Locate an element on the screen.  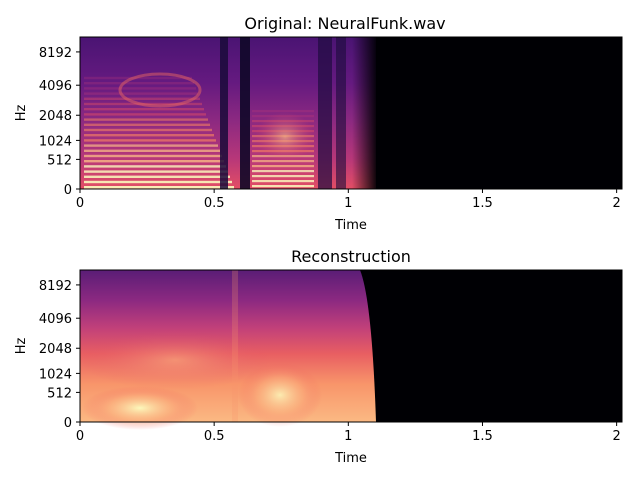
reconstruction-x-axis-label: Time is located at coordinates (350, 458).